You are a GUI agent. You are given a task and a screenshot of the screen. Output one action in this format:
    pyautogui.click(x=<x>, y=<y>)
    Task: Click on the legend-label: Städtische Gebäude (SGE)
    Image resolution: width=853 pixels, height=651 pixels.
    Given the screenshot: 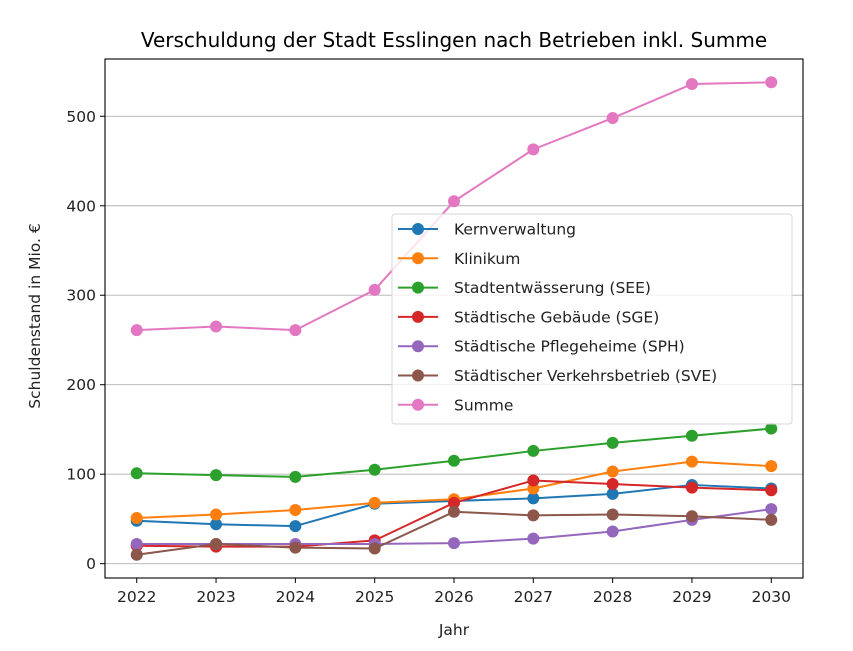 What is the action you would take?
    pyautogui.click(x=556, y=317)
    